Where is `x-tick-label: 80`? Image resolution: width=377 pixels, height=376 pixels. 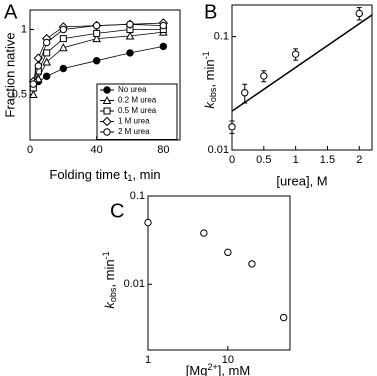
x-tick-label: 80 is located at coordinates (163, 150).